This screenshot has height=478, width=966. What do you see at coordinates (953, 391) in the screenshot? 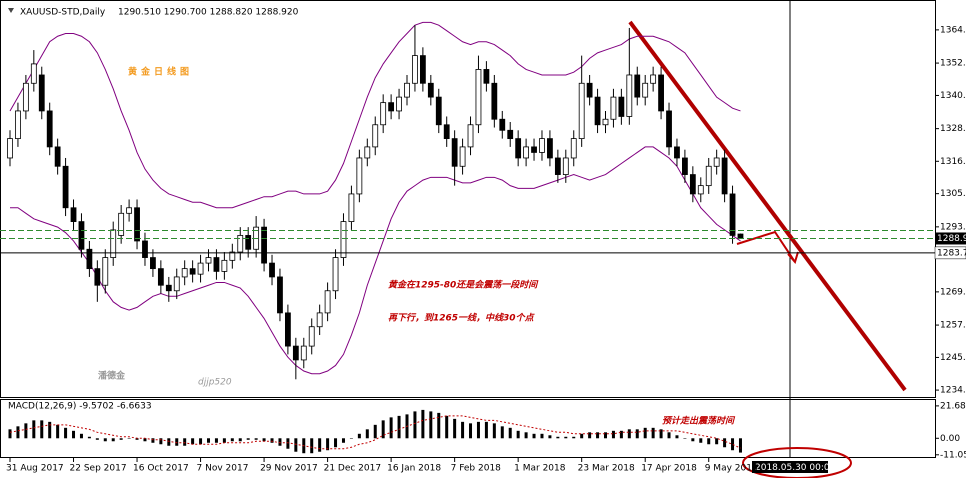
I see `y-tick-label: 1234.1` at bounding box center [953, 391].